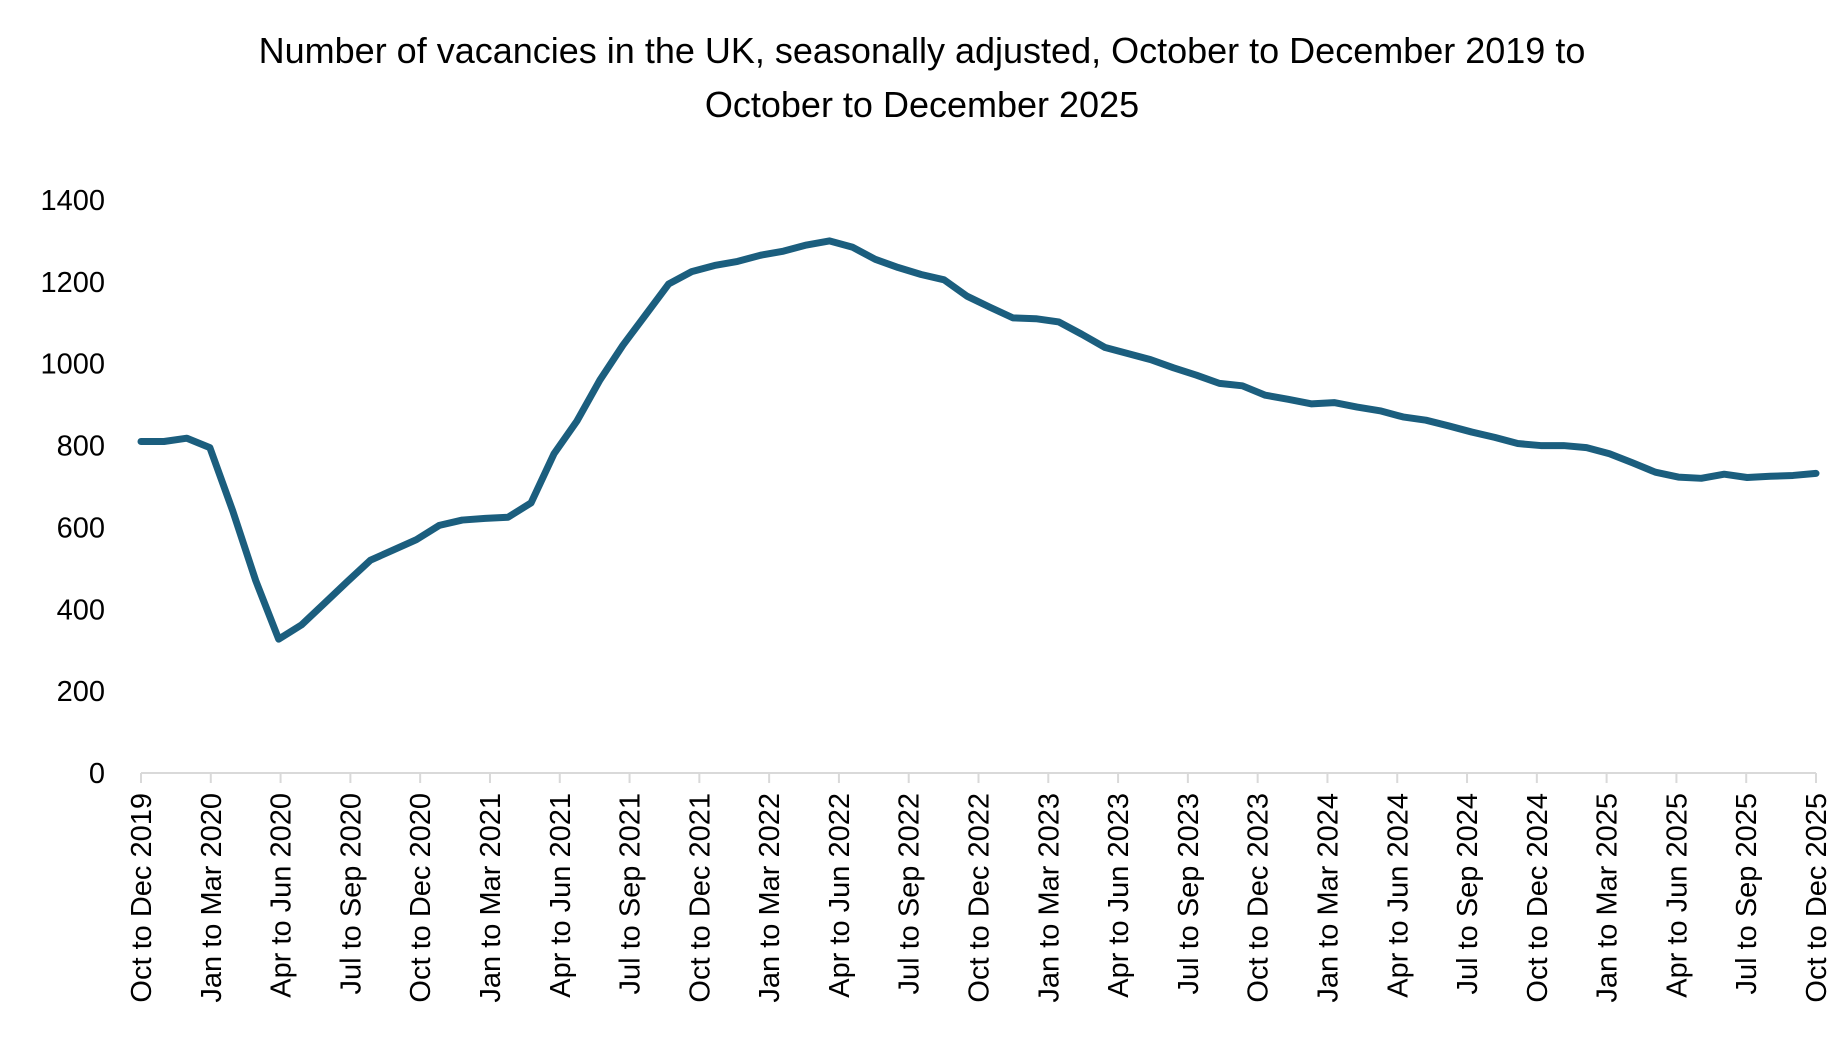  What do you see at coordinates (351, 894) in the screenshot?
I see `x-tick-label: Jul to Sep 2020` at bounding box center [351, 894].